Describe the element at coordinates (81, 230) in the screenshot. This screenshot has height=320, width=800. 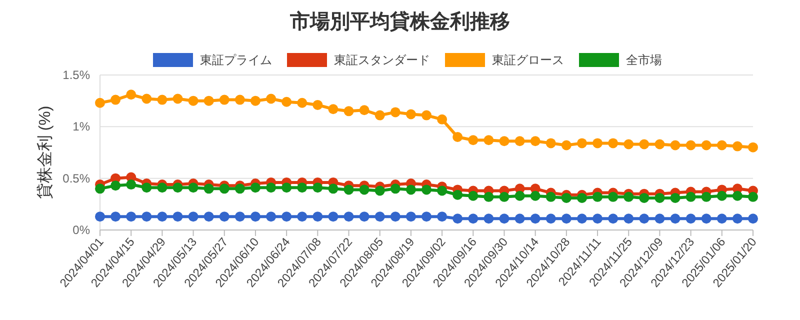
I see `y-tick-label: 0%` at that location.